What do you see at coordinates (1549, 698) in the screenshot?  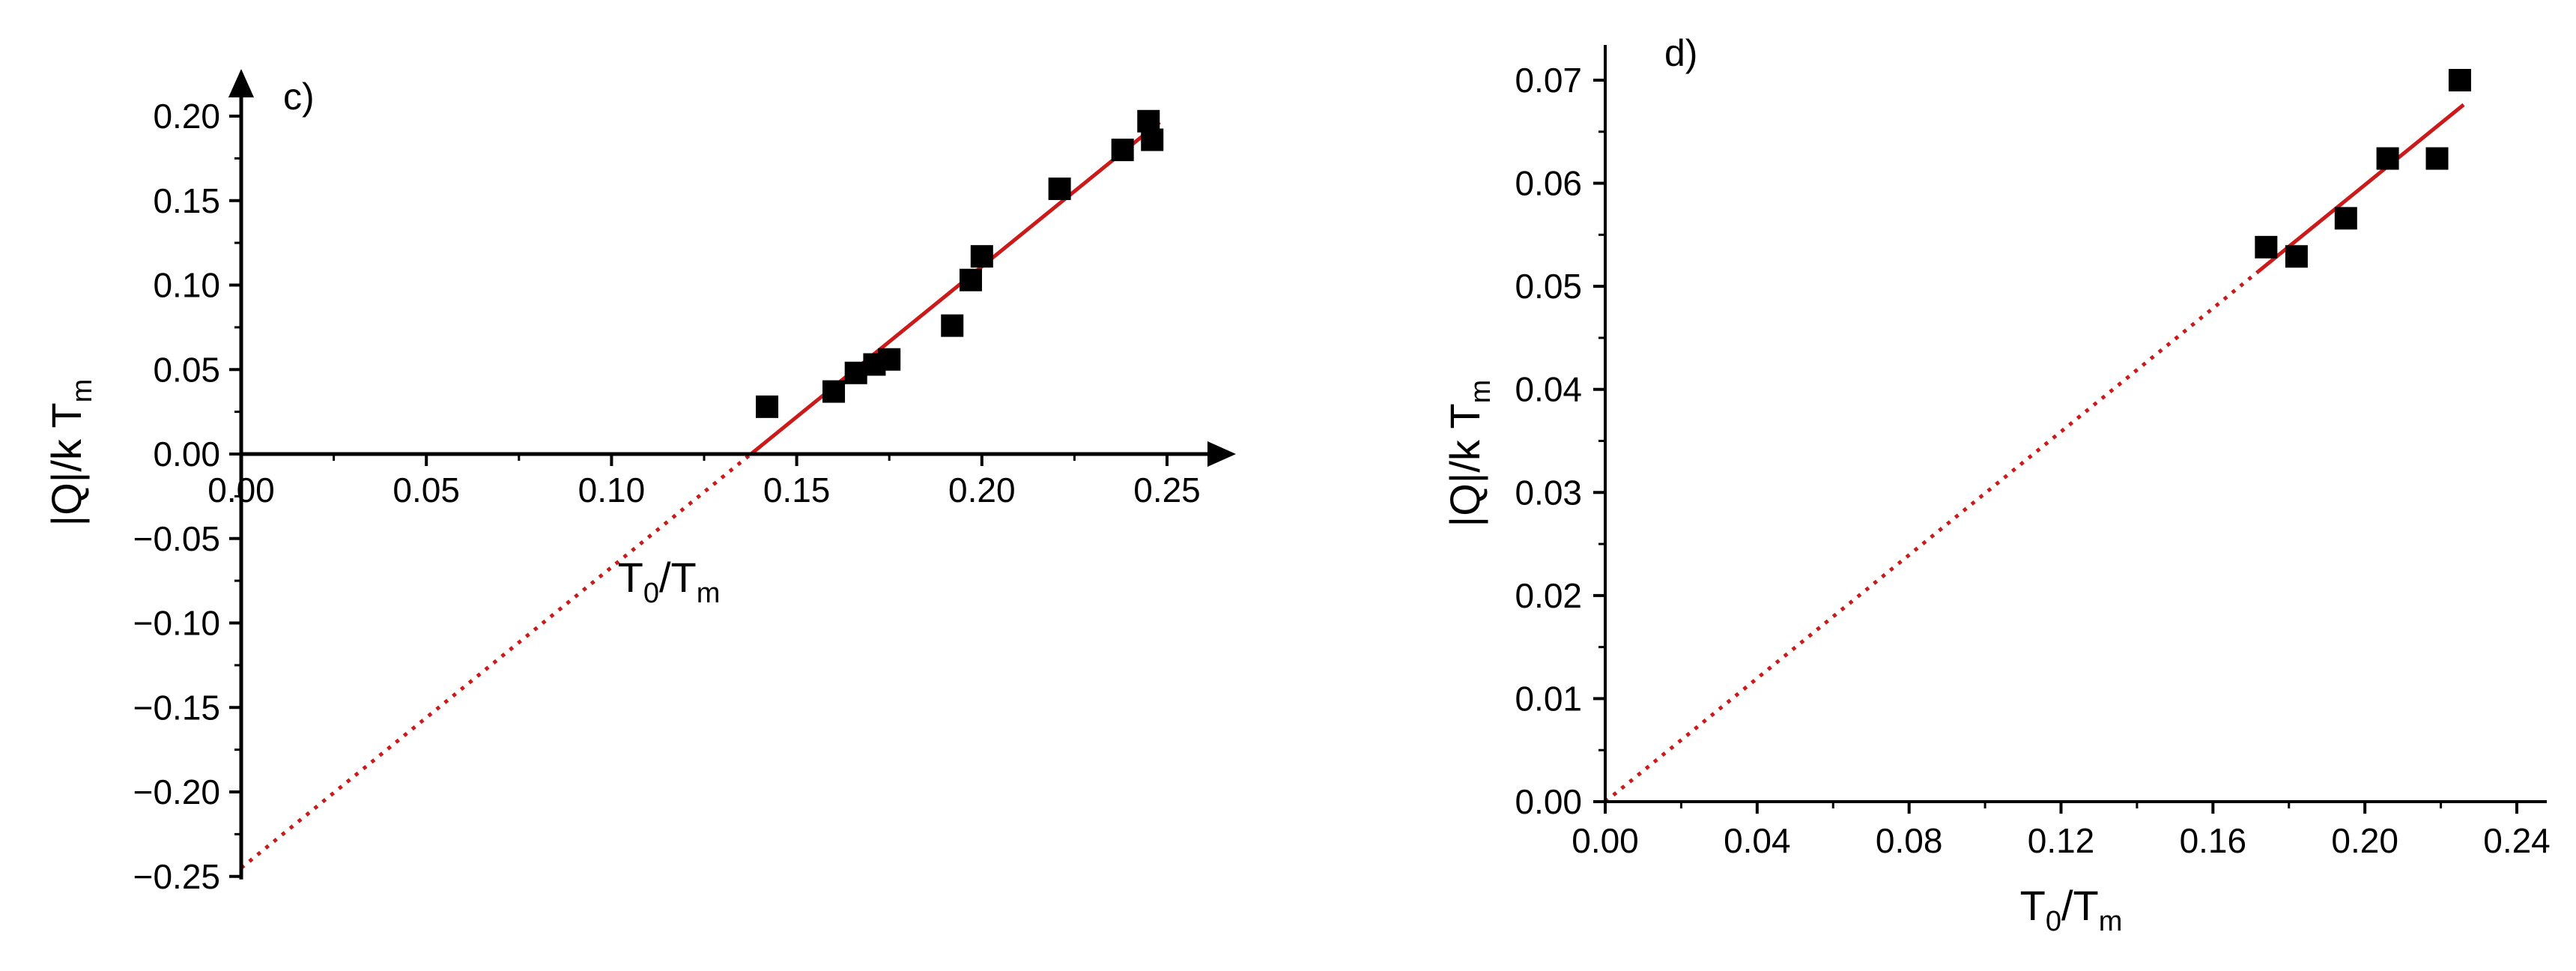 I see `y-tick-label-d: 0.01` at bounding box center [1549, 698].